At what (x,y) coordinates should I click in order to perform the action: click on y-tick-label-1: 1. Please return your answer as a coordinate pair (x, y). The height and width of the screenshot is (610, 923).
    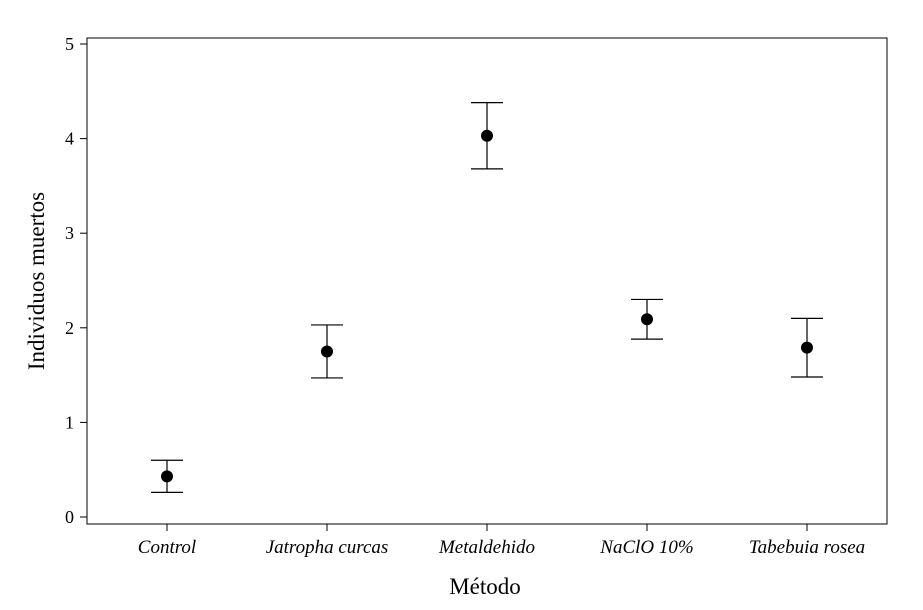
    Looking at the image, I should click on (69, 422).